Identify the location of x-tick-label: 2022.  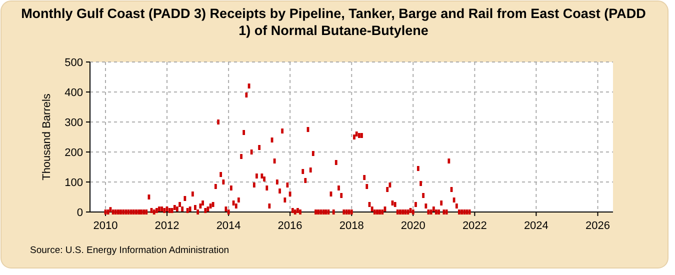
(474, 226).